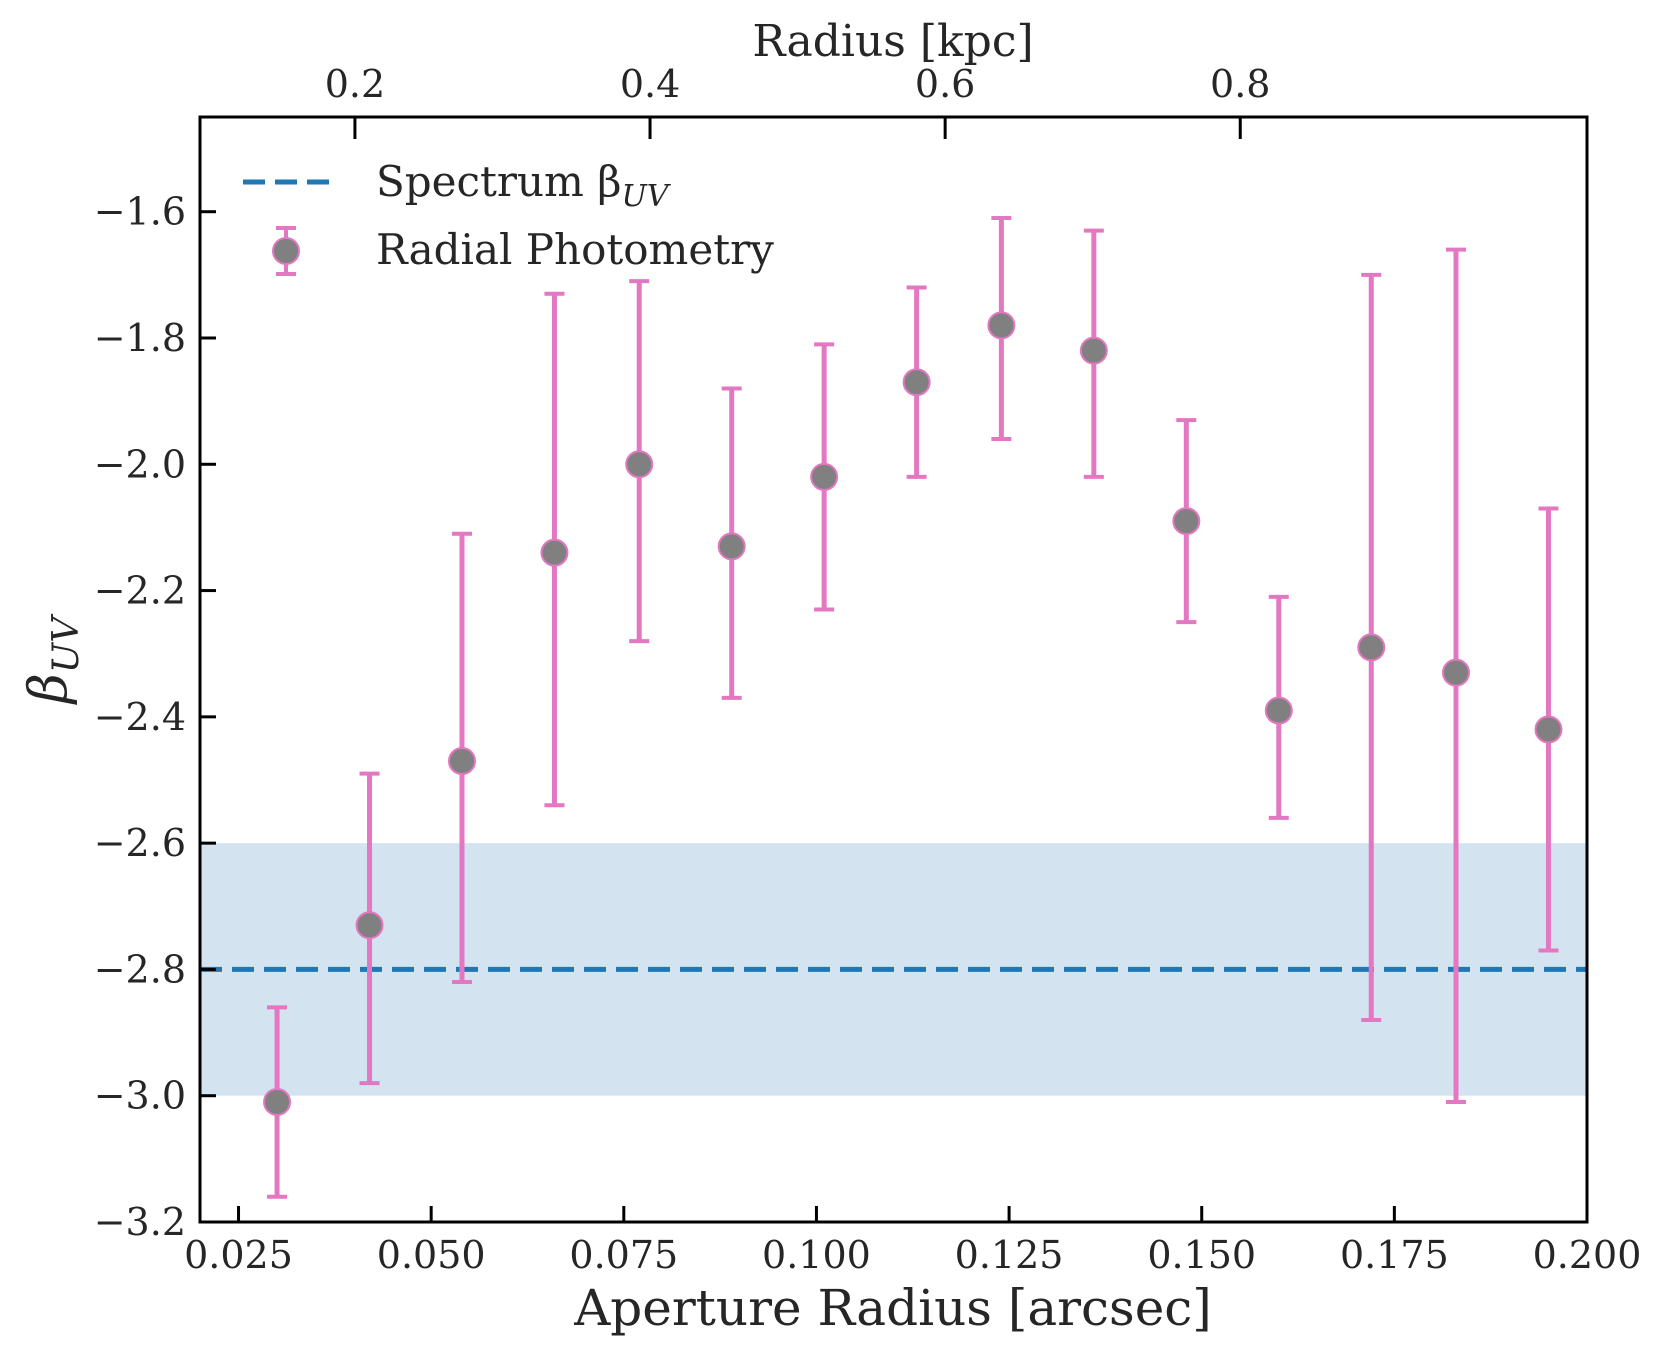 This screenshot has height=1347, width=1662. I want to click on bottom-x-ticks: 0.025 0.050 0.075 0.100 0.125 0.150 0.175 0.200, so click(912, 1241).